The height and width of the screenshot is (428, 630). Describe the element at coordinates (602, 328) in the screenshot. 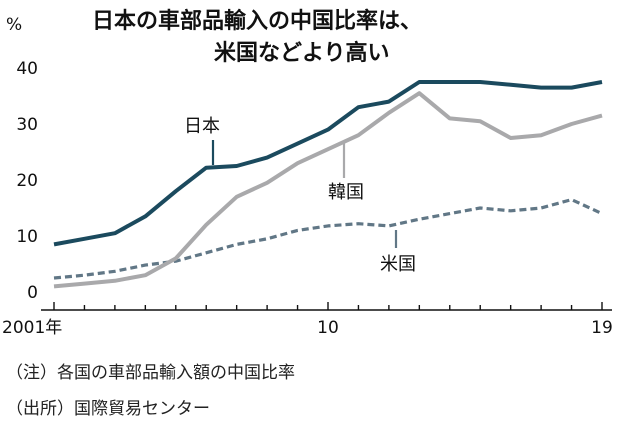

I see `x-tick-label: 19` at that location.